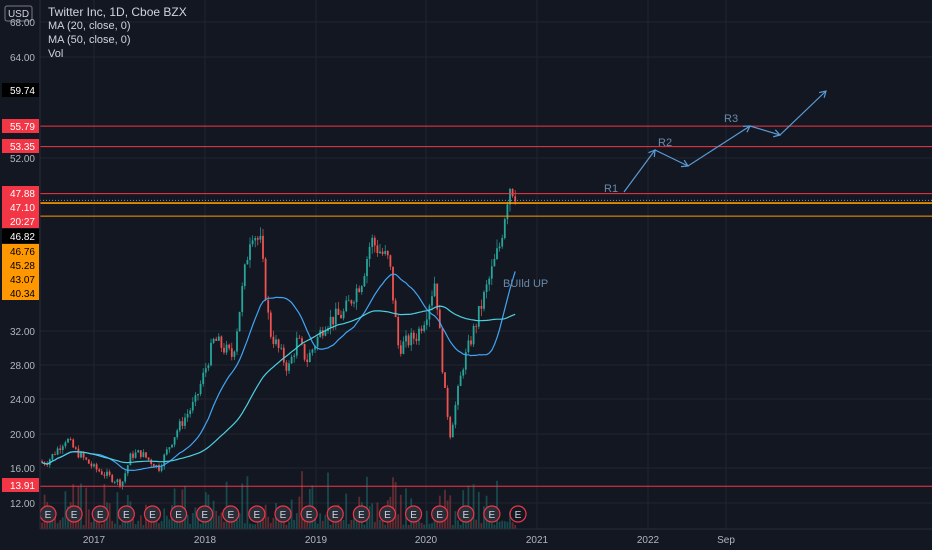  What do you see at coordinates (89, 26) in the screenshot?
I see `ma20-legend: MA (20, close, 0)` at bounding box center [89, 26].